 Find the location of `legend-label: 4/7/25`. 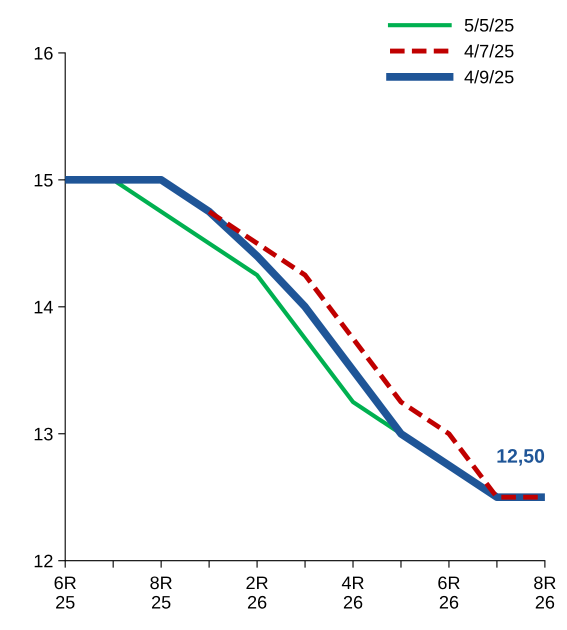

legend-label: 4/7/25 is located at coordinates (489, 51).